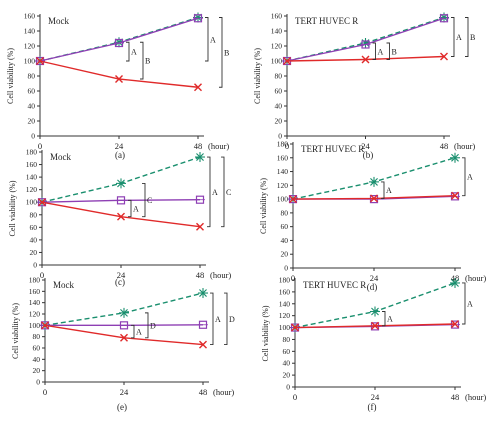 The width and height of the screenshot is (500, 423). I want to click on significance-bracket: D, so click(150, 325).